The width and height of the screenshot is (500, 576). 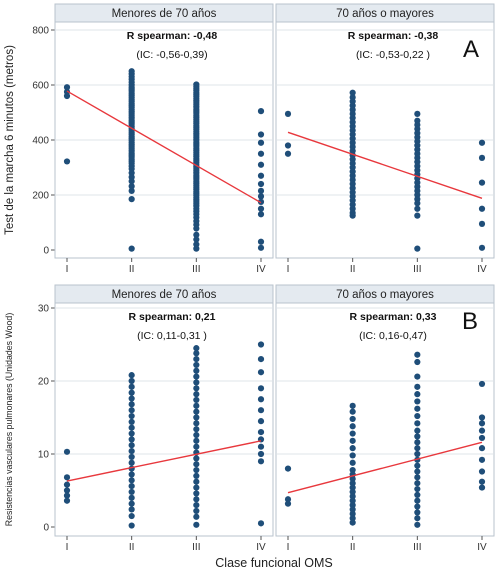 What do you see at coordinates (40, 141) in the screenshot?
I see `y-tick-label: 400` at bounding box center [40, 141].